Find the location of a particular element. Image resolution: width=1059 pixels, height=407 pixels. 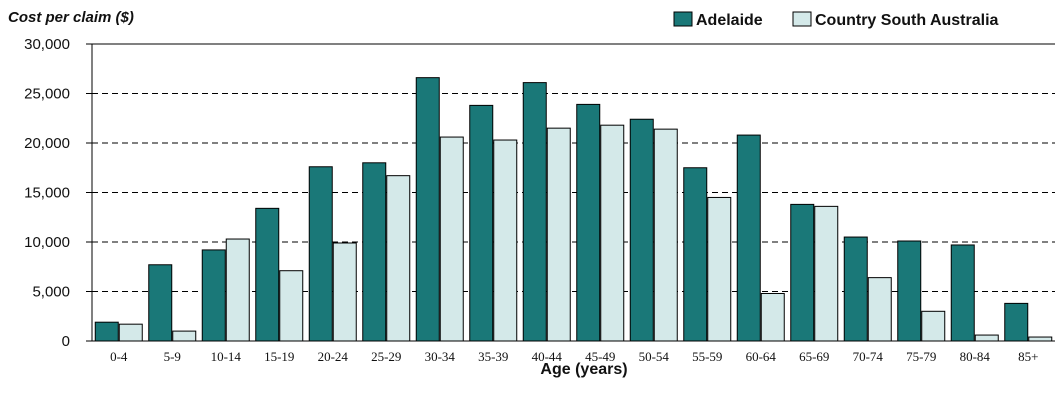

x-tick-label: 35-39 is located at coordinates (493, 356).